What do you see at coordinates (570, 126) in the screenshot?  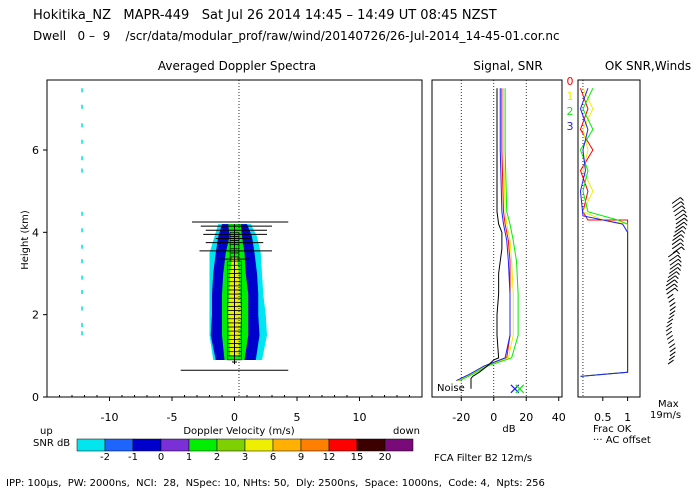 I see `ok-legend-item: 3` at bounding box center [570, 126].